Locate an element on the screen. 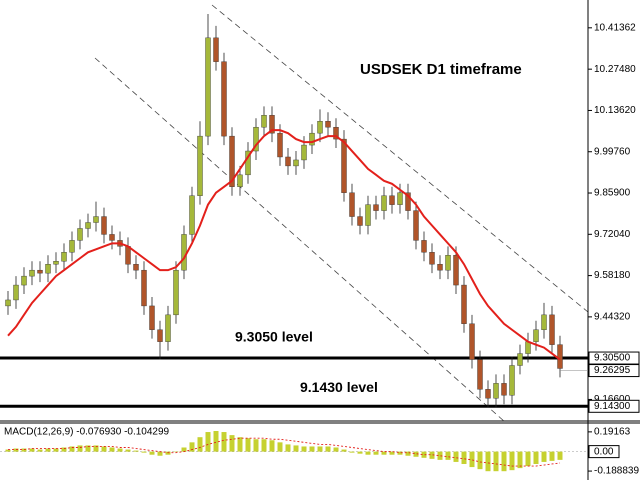  y-tick-label: 10.27480 is located at coordinates (615, 69).